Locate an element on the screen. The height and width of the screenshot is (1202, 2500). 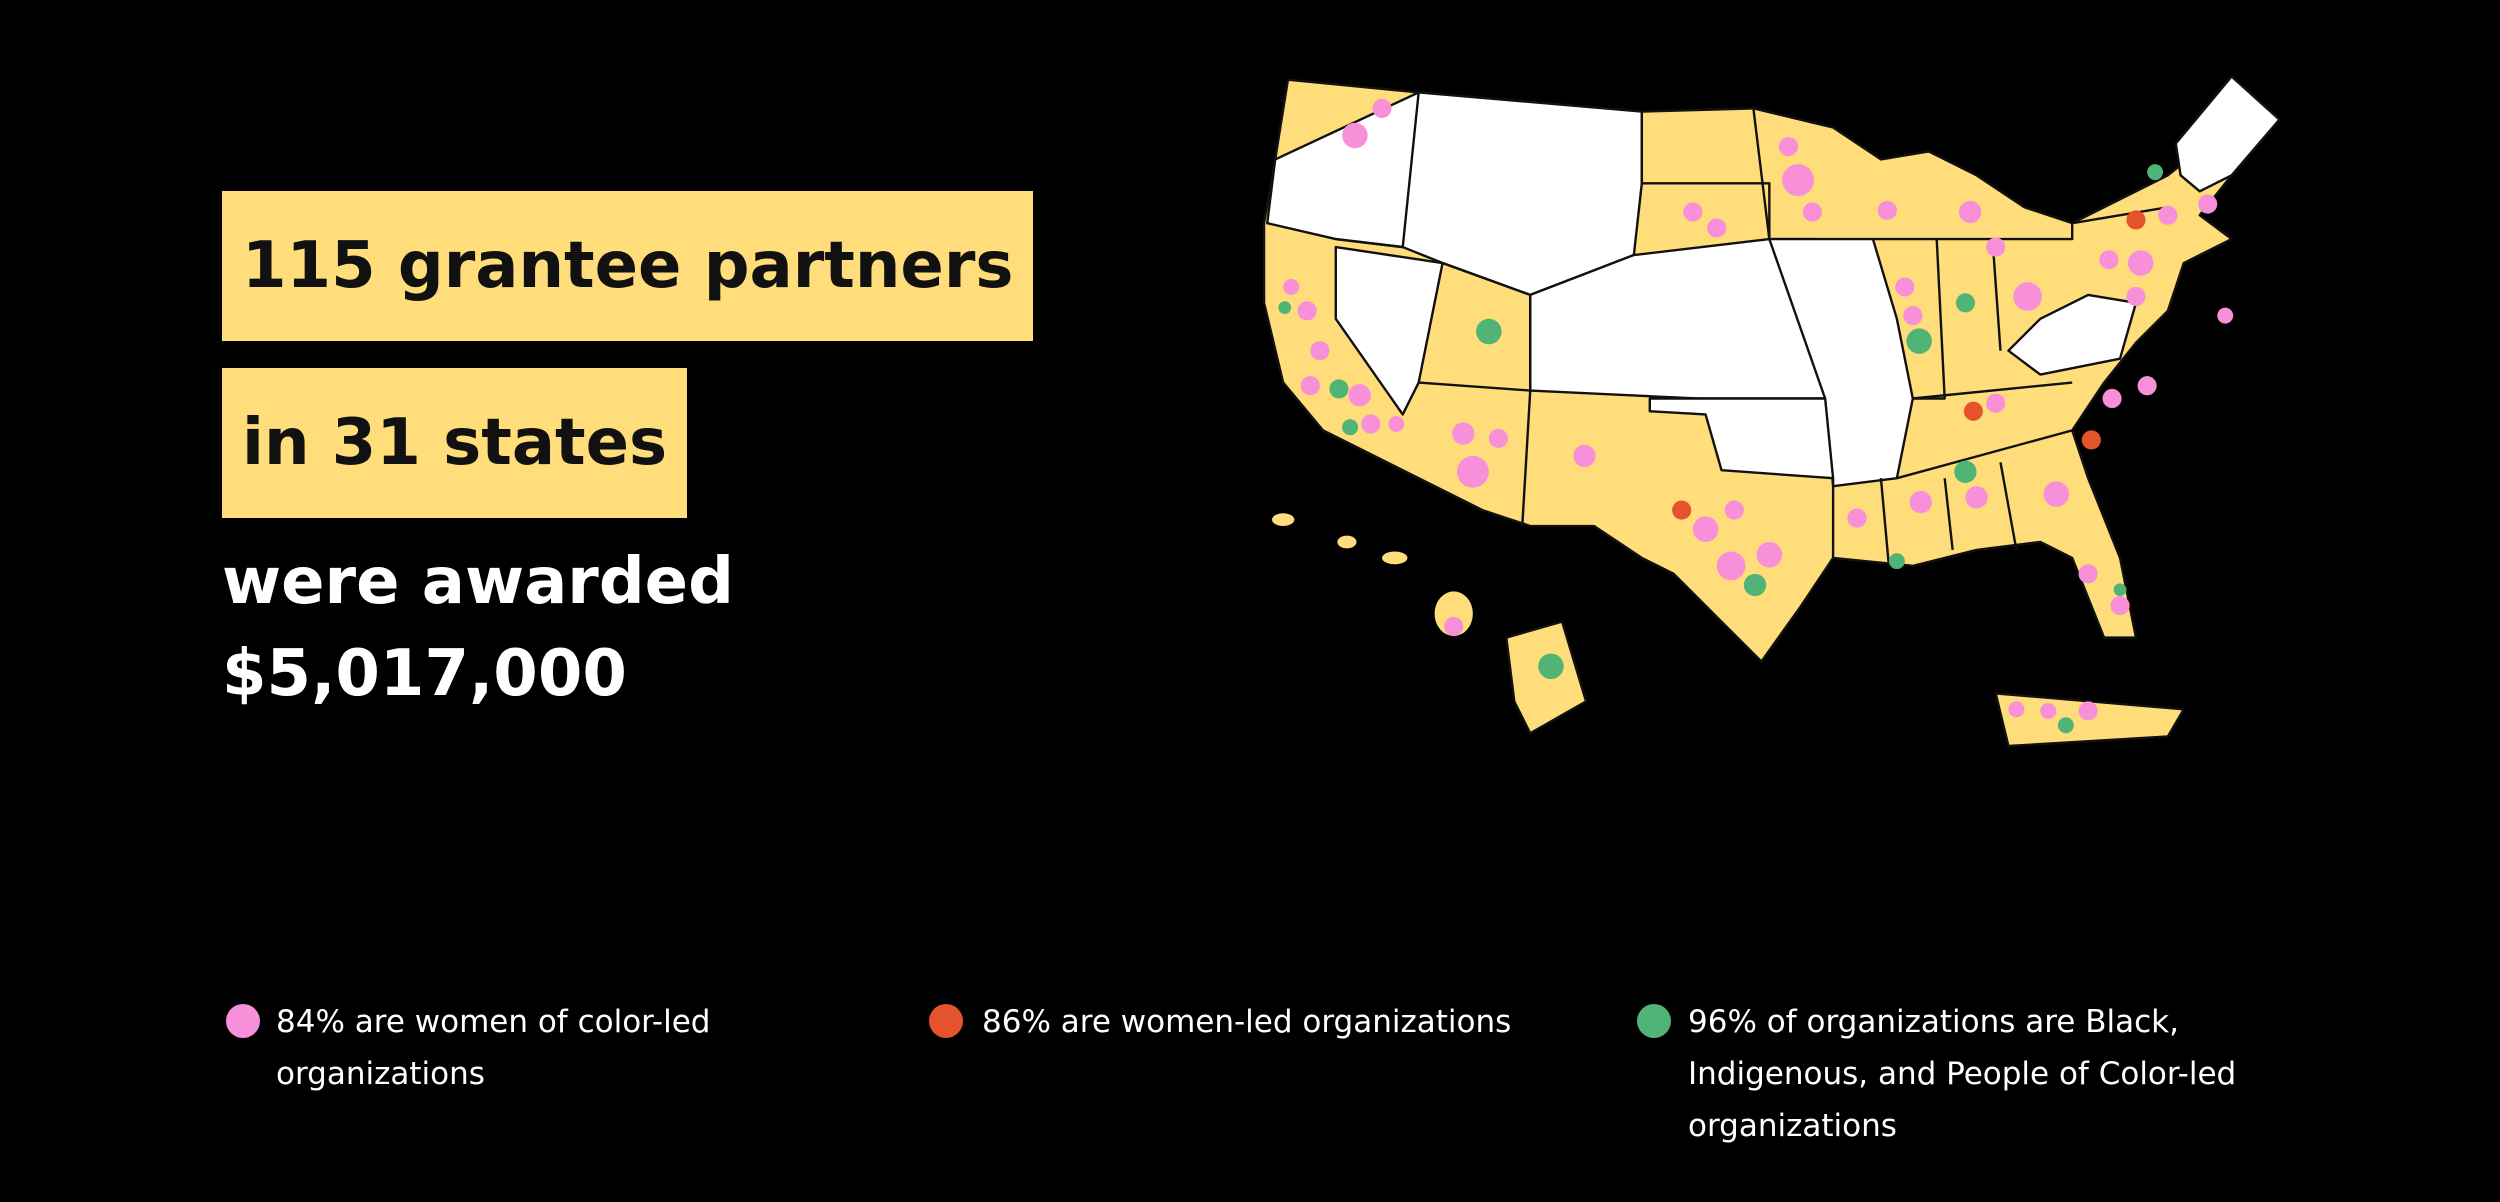
orange-dots is located at coordinates (1909, 365).